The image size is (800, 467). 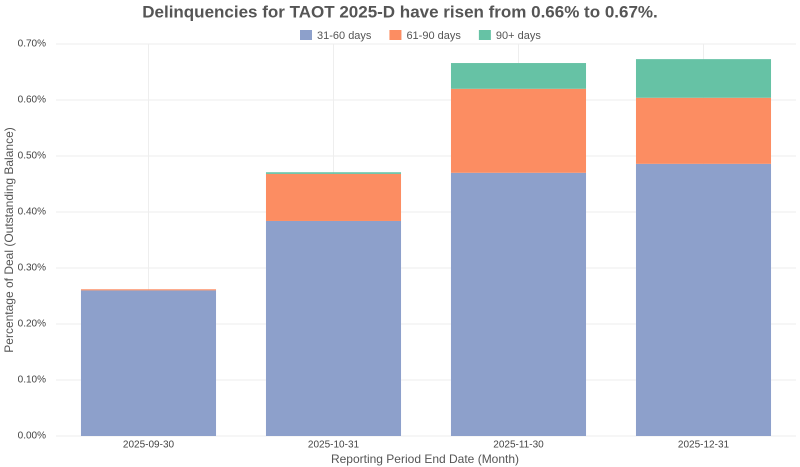 What do you see at coordinates (518, 445) in the screenshot?
I see `x-tick-label: 2025-11-30` at bounding box center [518, 445].